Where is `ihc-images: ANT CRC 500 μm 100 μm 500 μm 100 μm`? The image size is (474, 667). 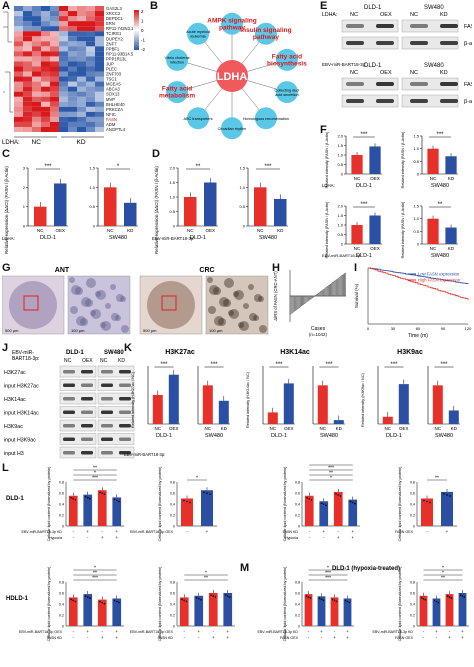 ihc-images: ANT CRC 500 μm 100 μm 500 μm 100 μm is located at coordinates (135, 301).